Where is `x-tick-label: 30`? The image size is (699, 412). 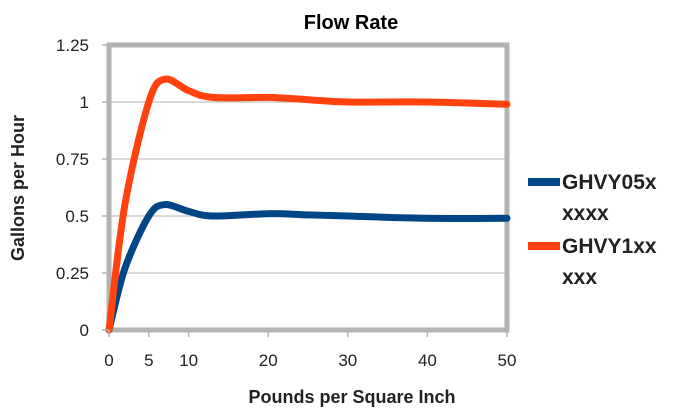 x-tick-label: 30 is located at coordinates (347, 360).